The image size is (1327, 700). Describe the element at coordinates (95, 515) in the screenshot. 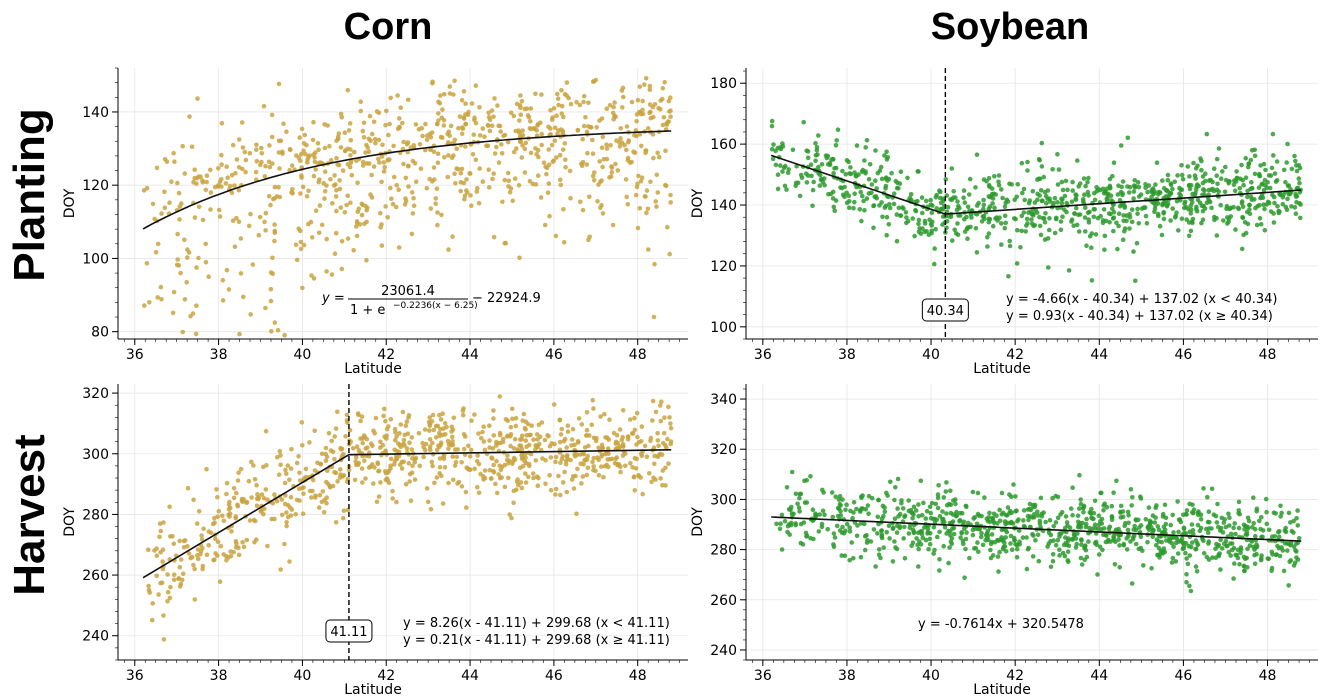

I see `y-tick-label: 280` at that location.